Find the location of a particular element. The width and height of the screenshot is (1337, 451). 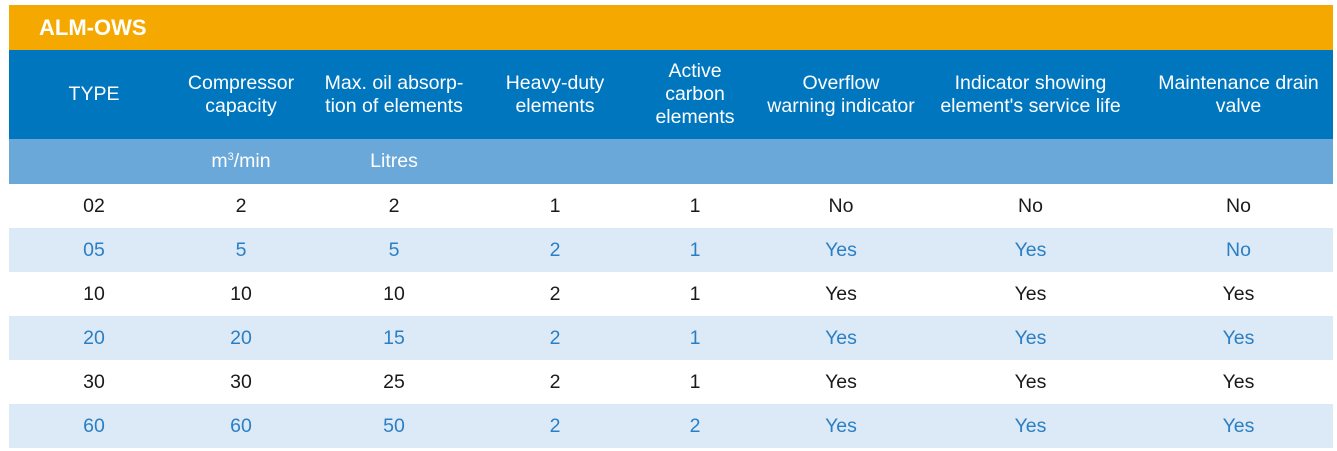

table-row: 60 60 50 2 2 Yes Yes Yes is located at coordinates (671, 426).